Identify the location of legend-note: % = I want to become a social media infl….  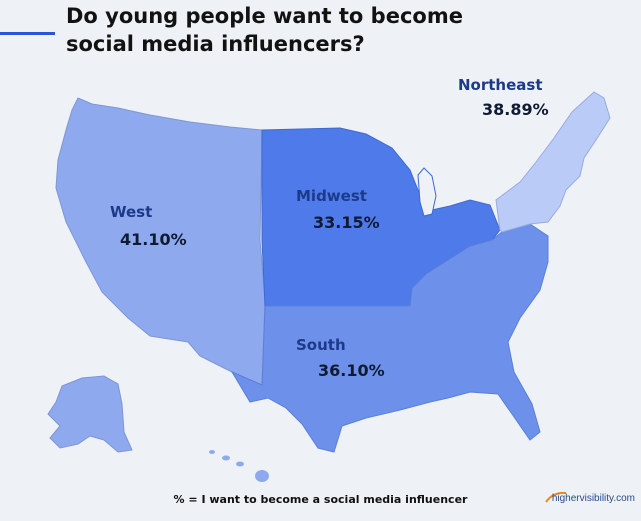
(320, 499).